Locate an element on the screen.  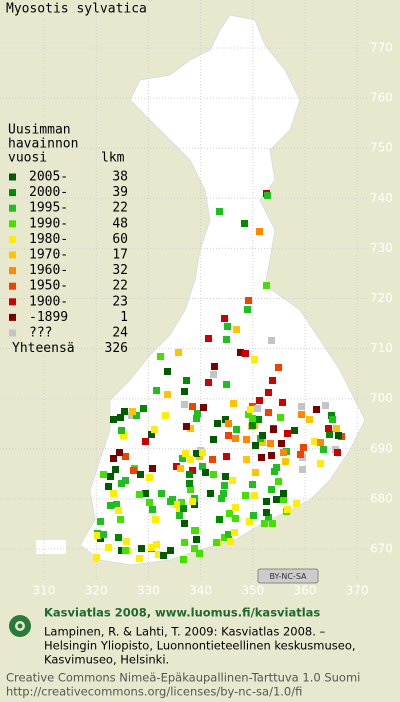
cc-badge: BY-NC-SA is located at coordinates (288, 576).